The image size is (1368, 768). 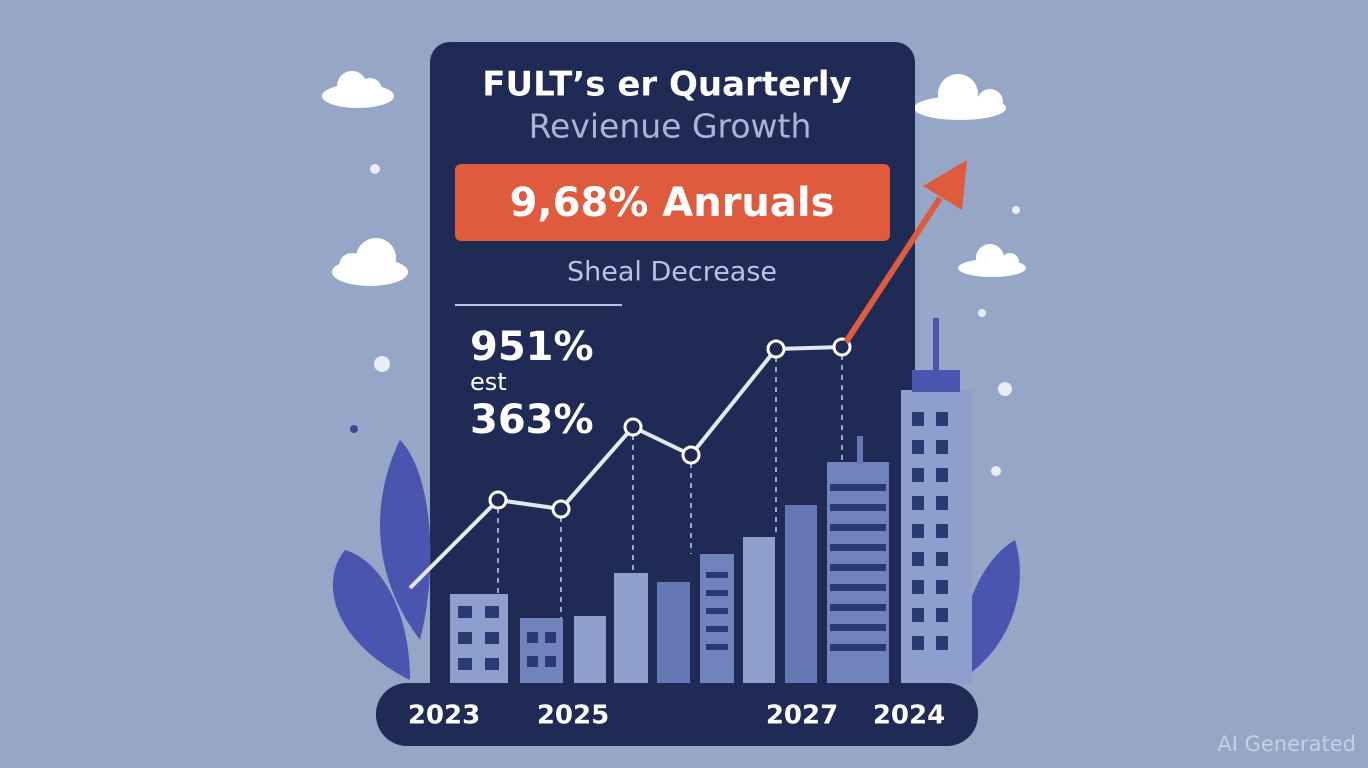 I want to click on title: Revienue Growth, so click(x=670, y=126).